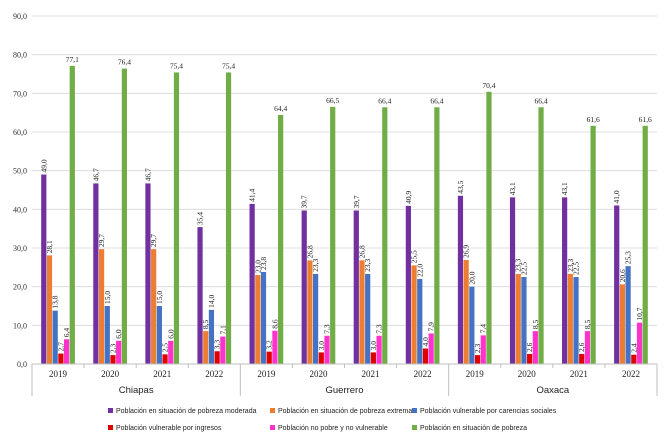 Image resolution: width=667 pixels, height=444 pixels. I want to click on y-tick-label: 70,0, so click(20, 93).